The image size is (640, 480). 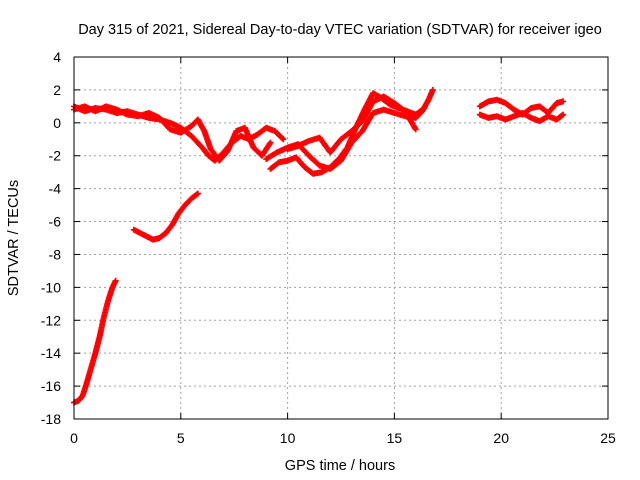 What do you see at coordinates (181, 438) in the screenshot?
I see `x-tick-label: 5` at bounding box center [181, 438].